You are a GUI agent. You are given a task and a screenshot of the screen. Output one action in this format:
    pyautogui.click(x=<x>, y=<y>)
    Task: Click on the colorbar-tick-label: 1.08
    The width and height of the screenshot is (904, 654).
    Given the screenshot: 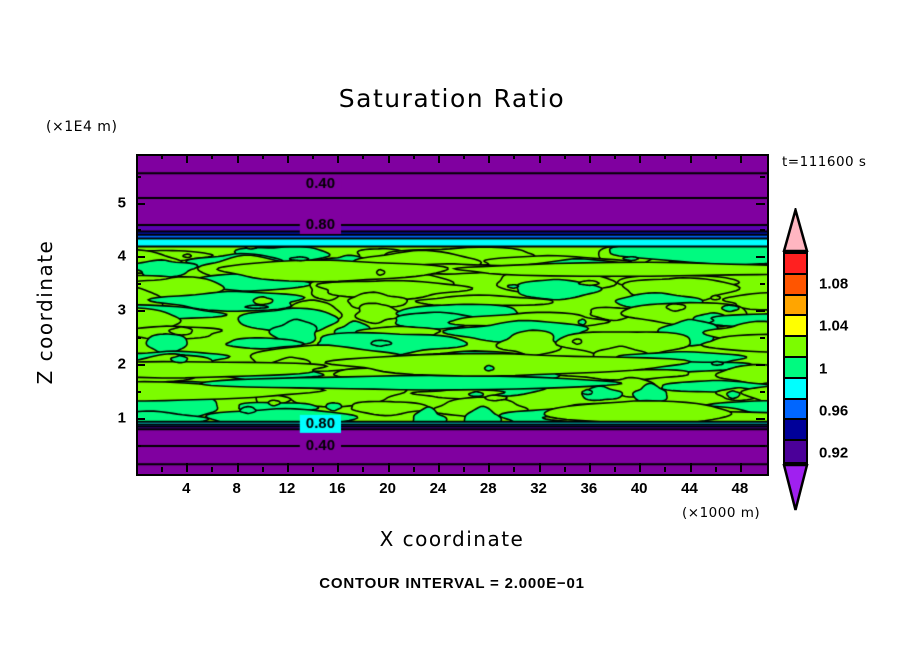 What is the action you would take?
    pyautogui.click(x=834, y=284)
    